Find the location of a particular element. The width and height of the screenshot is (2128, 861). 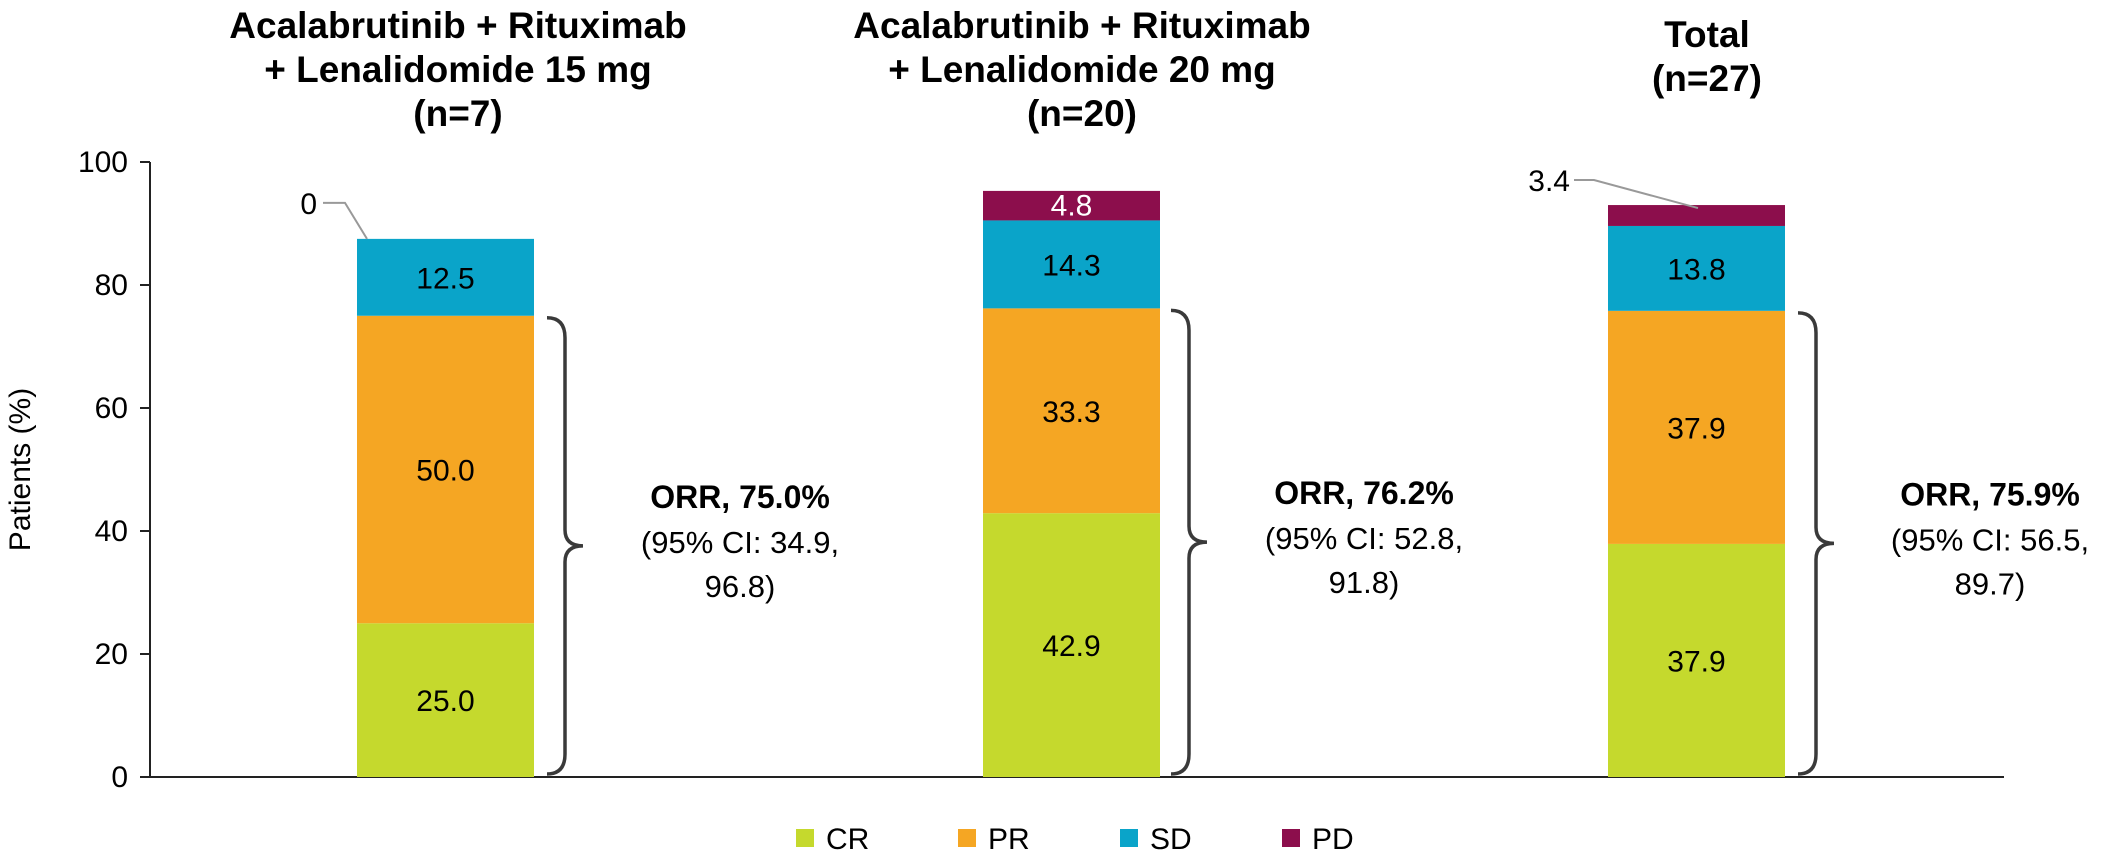

group-title-line: Total is located at coordinates (1707, 34).